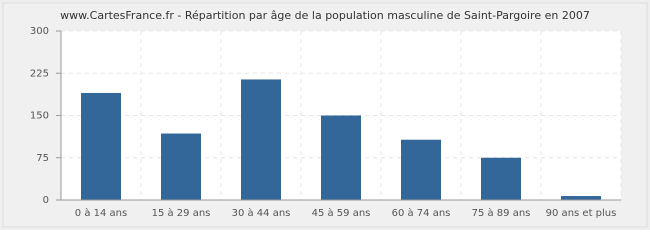  I want to click on x-tick-label: 30 à 44 ans, so click(261, 213).